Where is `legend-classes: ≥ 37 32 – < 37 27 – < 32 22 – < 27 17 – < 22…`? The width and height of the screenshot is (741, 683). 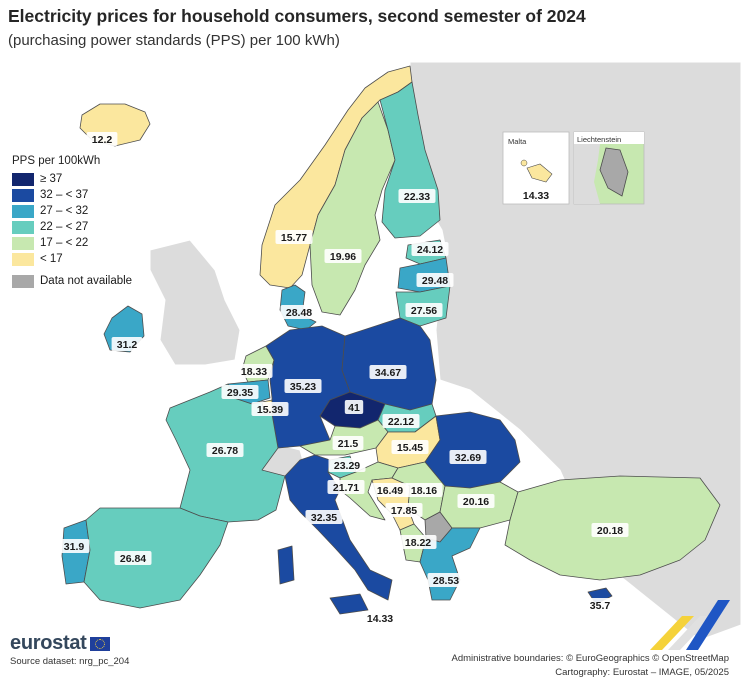
legend-classes: ≥ 37 32 – < 37 27 – < 32 22 – < 27 17 – < 22… is located at coordinates (72, 219).